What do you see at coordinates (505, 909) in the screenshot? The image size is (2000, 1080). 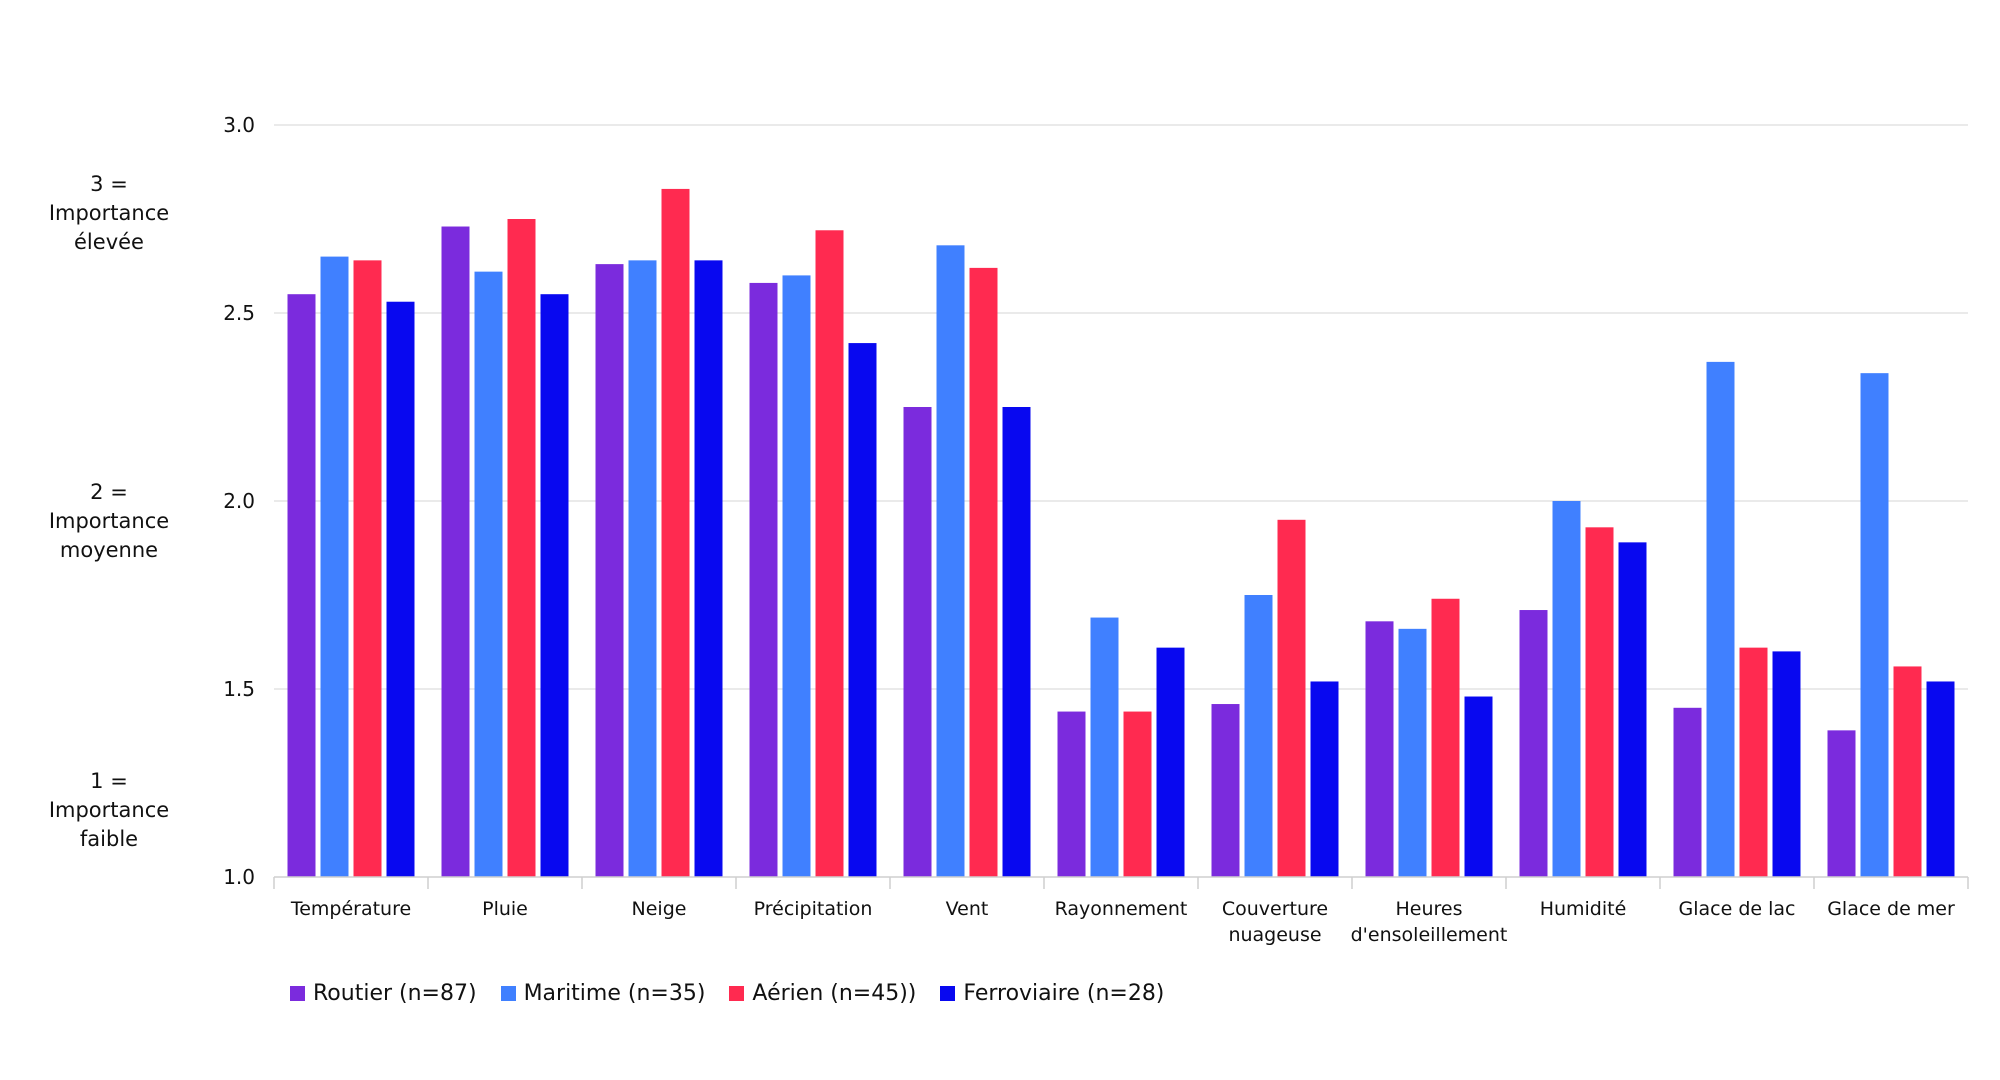 I see `x-tick-label: Pluie` at bounding box center [505, 909].